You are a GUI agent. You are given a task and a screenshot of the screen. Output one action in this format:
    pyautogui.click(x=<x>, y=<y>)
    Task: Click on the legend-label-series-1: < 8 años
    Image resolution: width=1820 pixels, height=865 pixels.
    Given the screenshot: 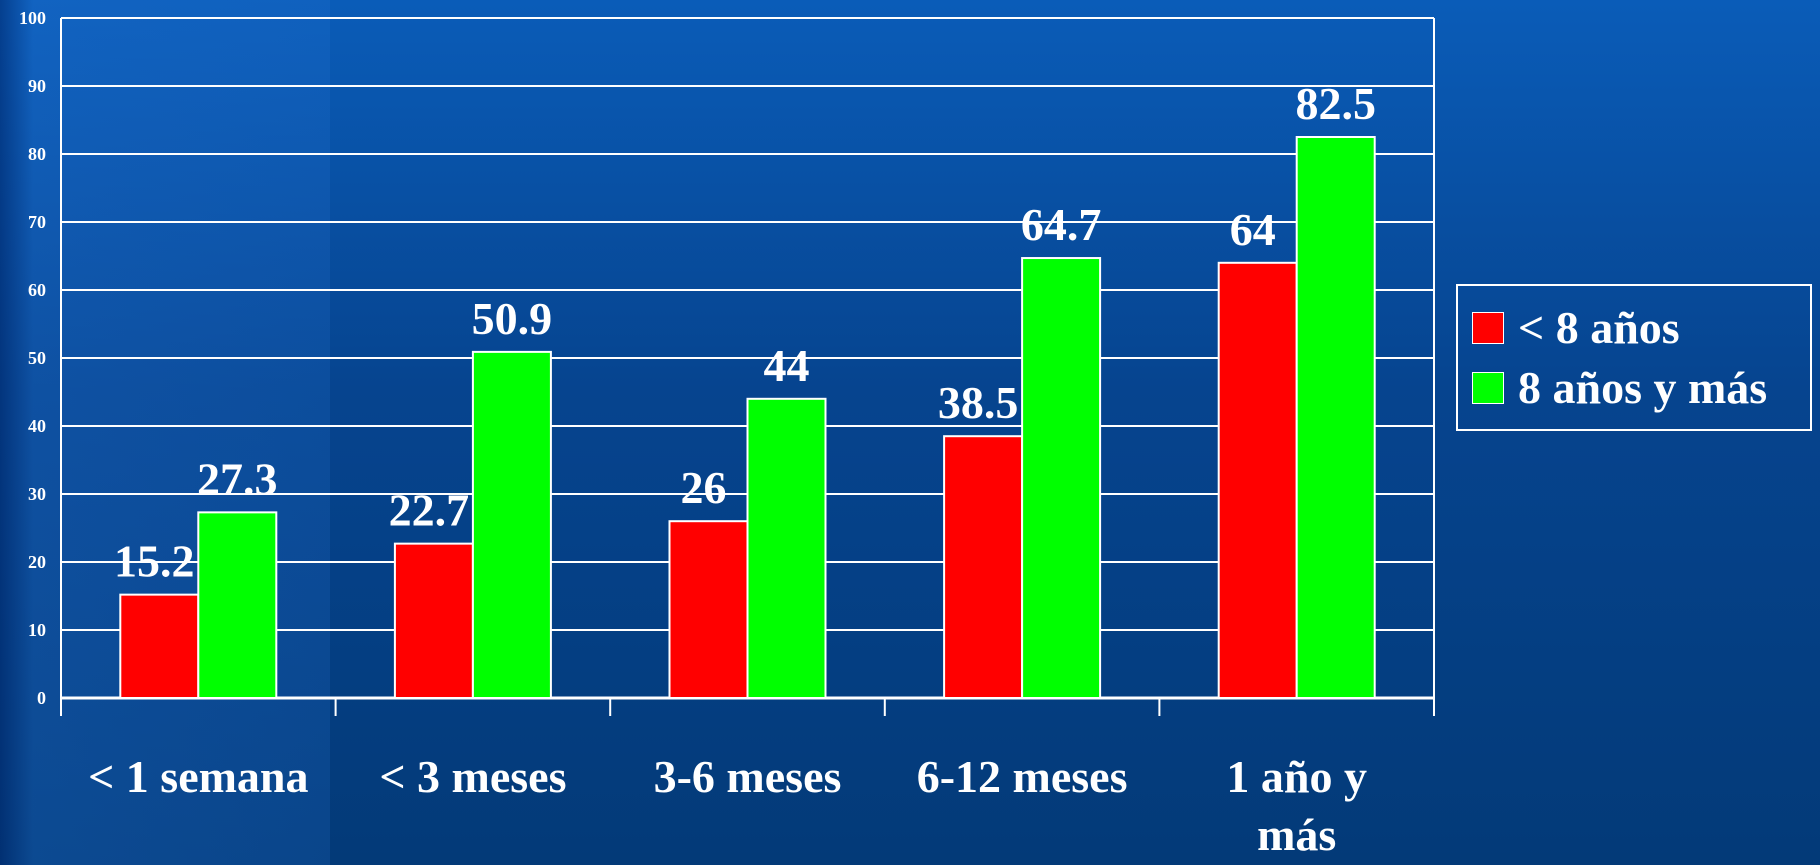 What is the action you would take?
    pyautogui.click(x=1599, y=327)
    